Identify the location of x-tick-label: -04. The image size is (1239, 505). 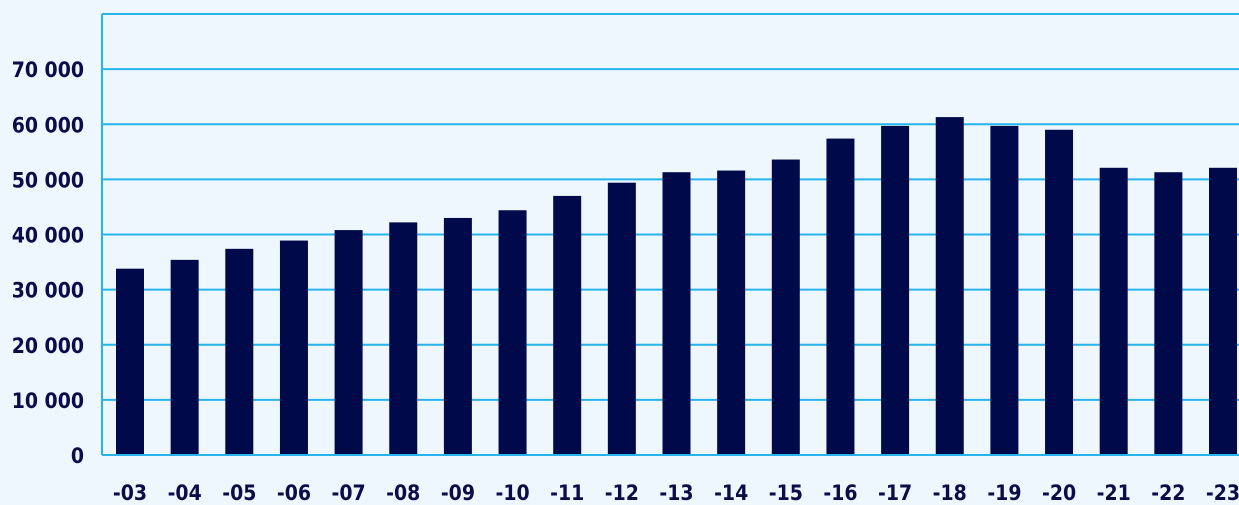
(185, 493).